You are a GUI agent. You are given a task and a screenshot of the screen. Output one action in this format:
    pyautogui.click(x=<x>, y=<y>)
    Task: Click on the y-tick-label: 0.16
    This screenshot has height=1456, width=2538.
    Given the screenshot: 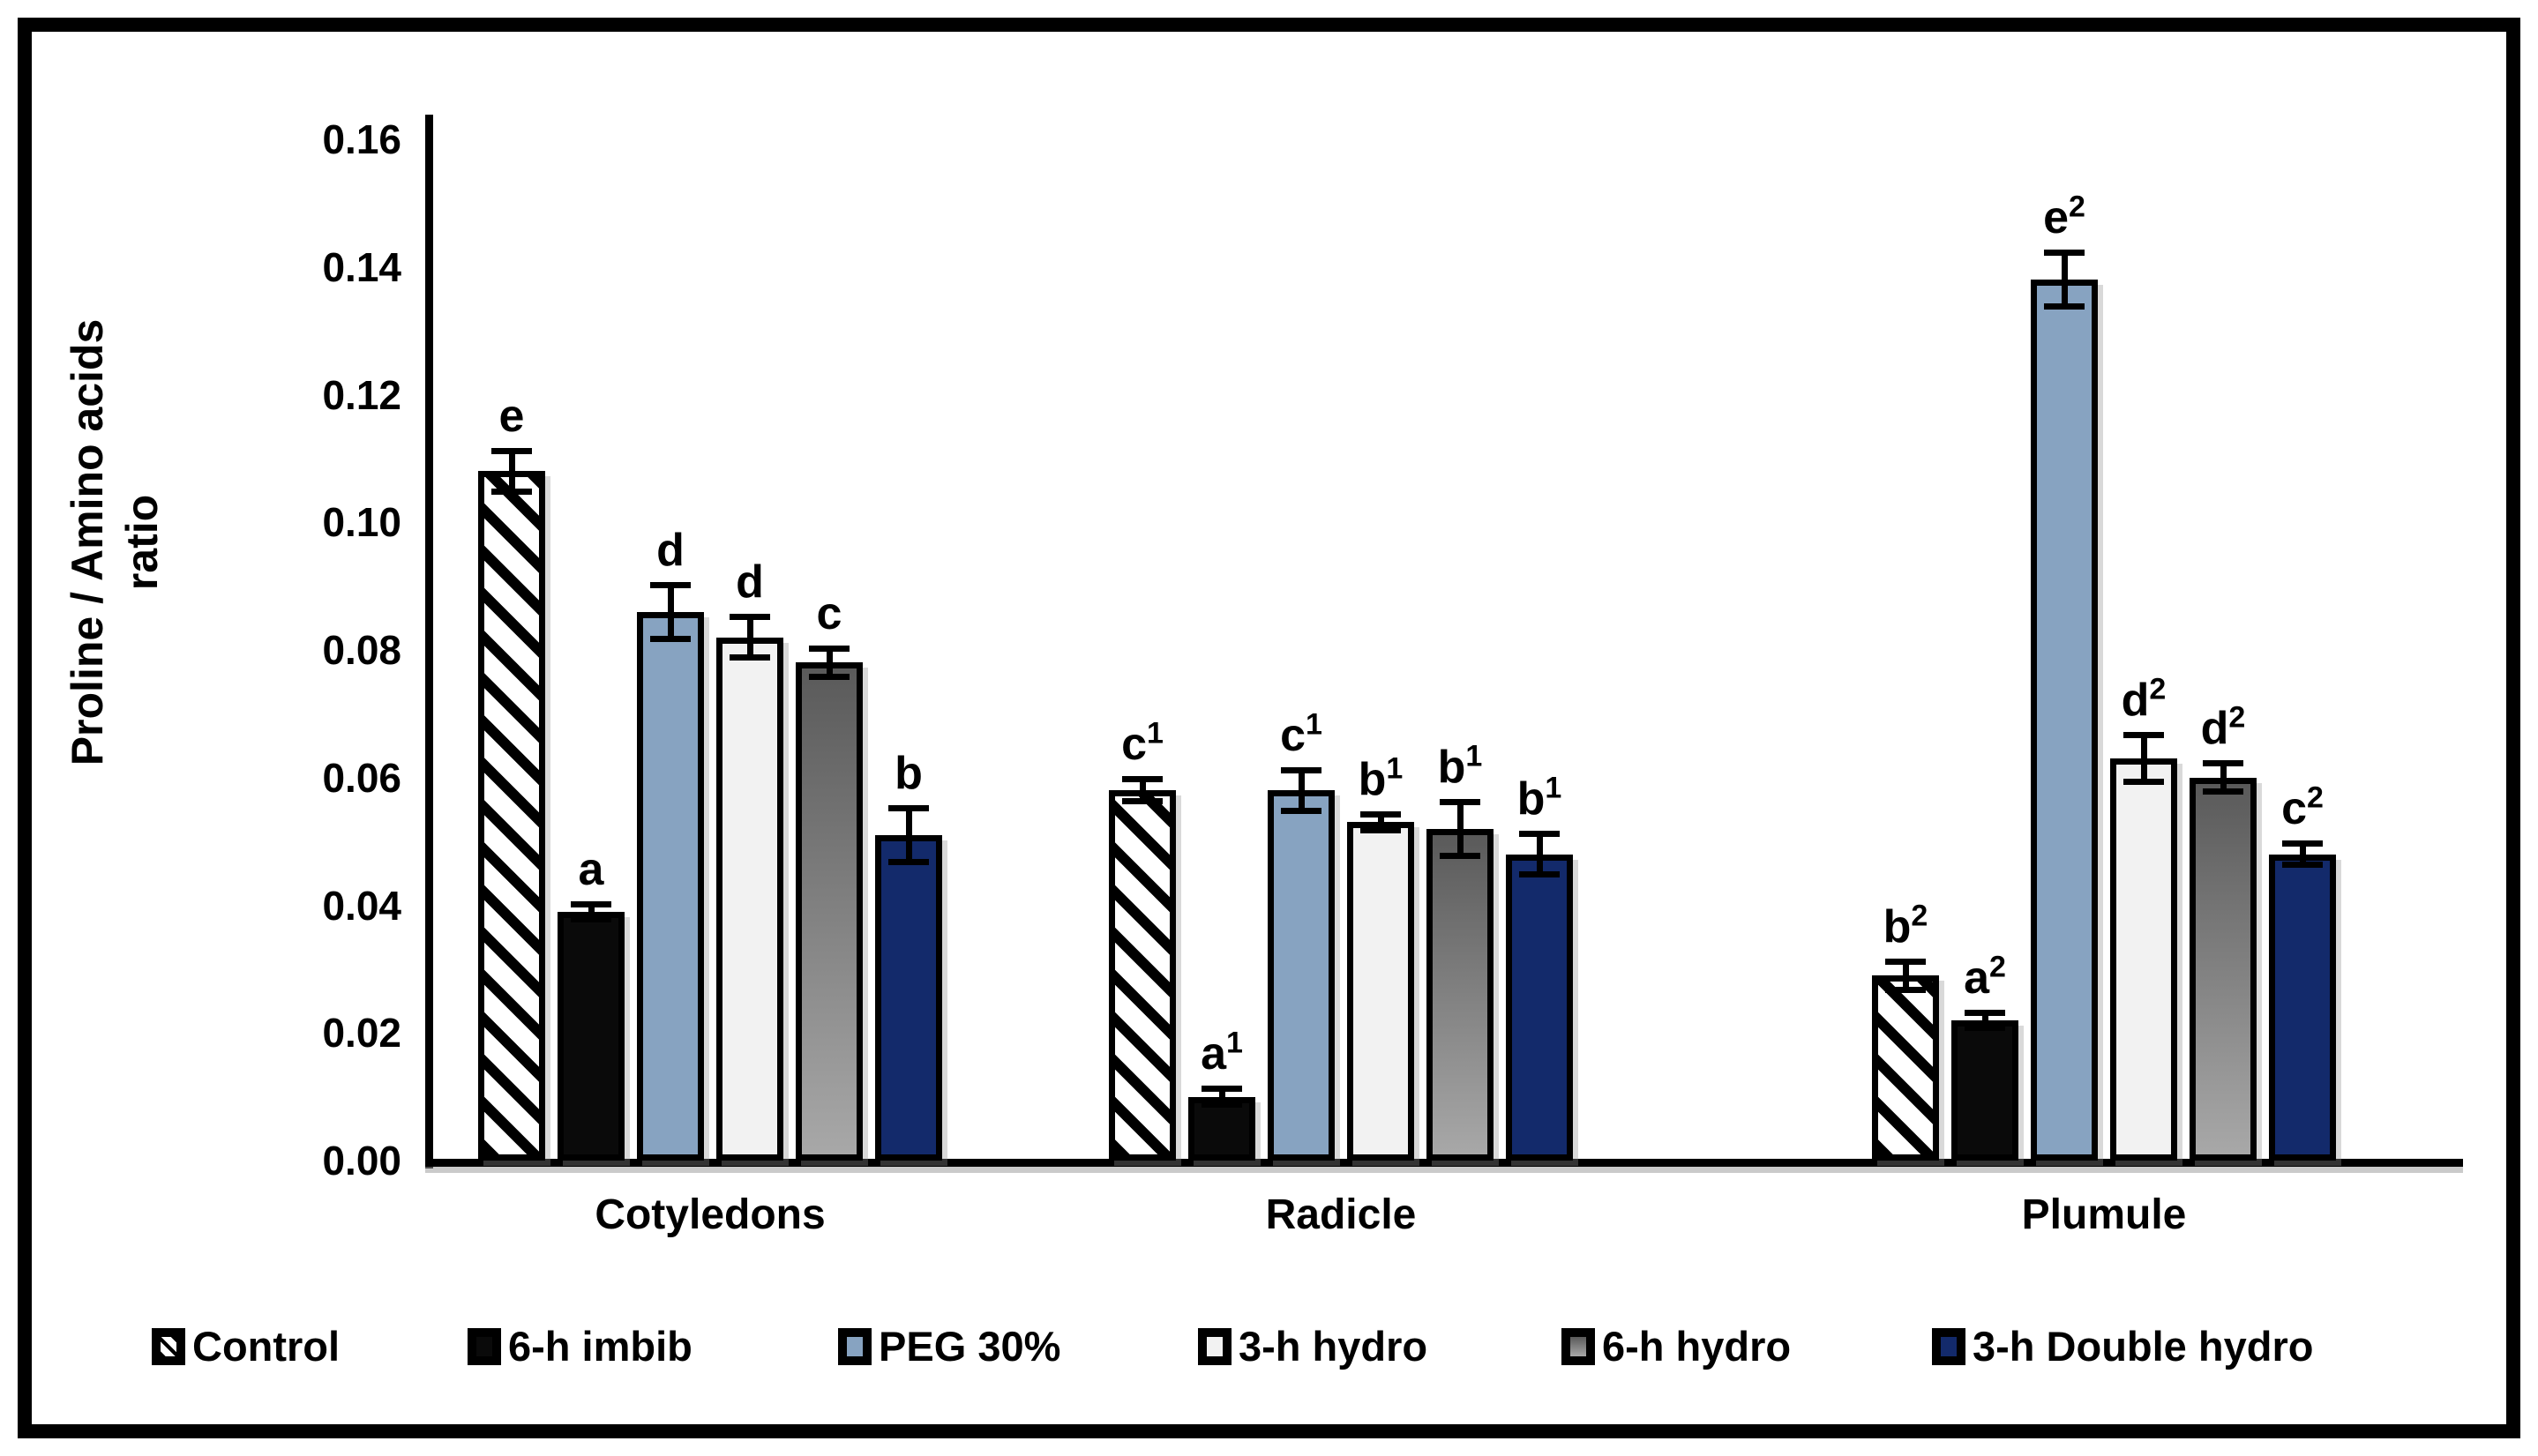 What is the action you would take?
    pyautogui.click(x=361, y=139)
    